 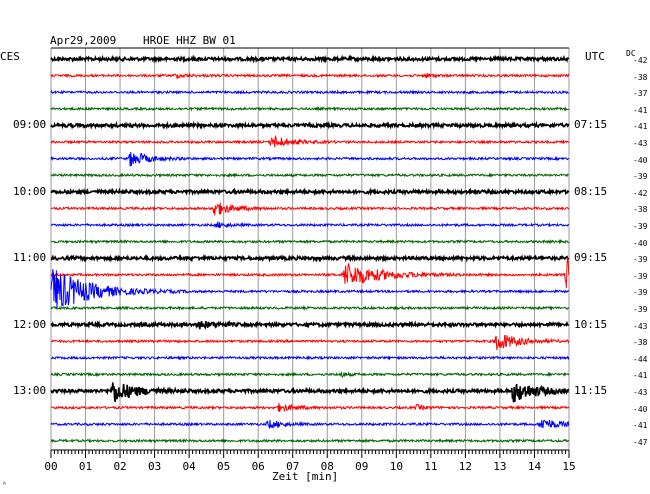 What do you see at coordinates (430, 466) in the screenshot?
I see `x-tick-label: 11` at bounding box center [430, 466].